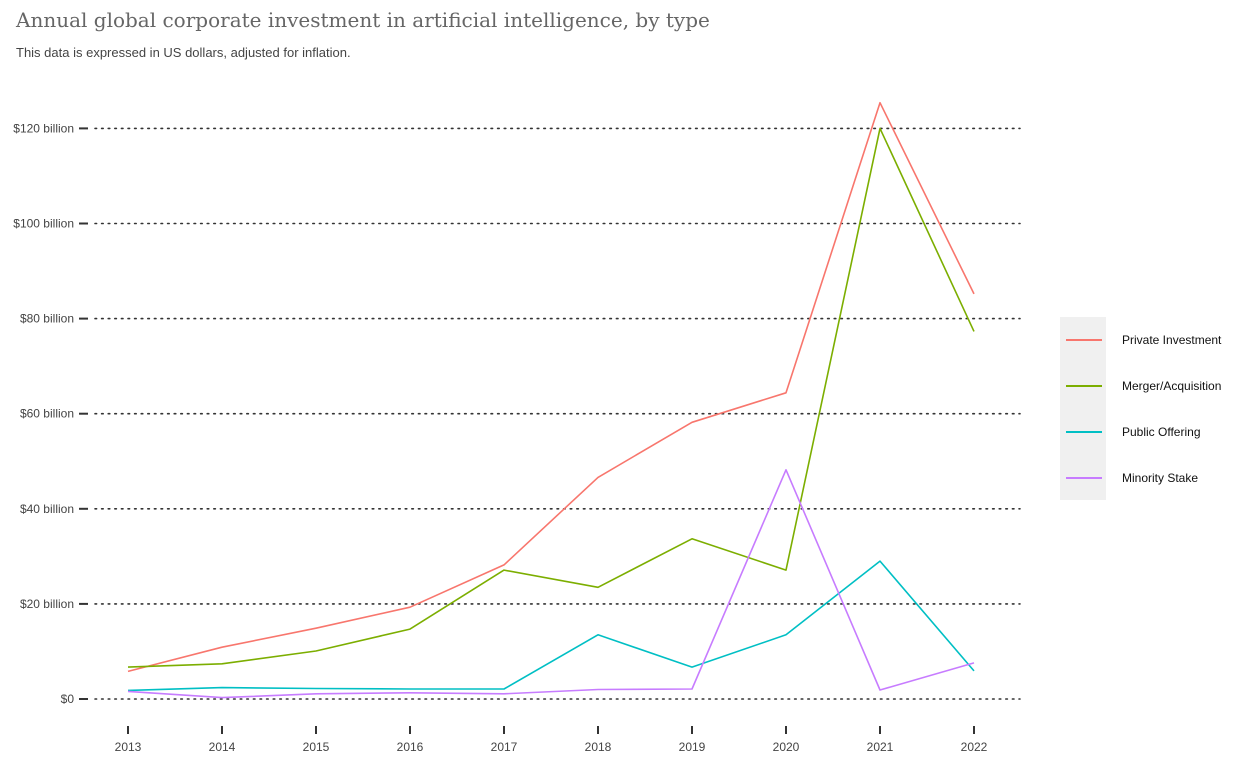 The image size is (1248, 768). Describe the element at coordinates (1172, 340) in the screenshot. I see `legend-label-private-investment: Private Investment` at that location.